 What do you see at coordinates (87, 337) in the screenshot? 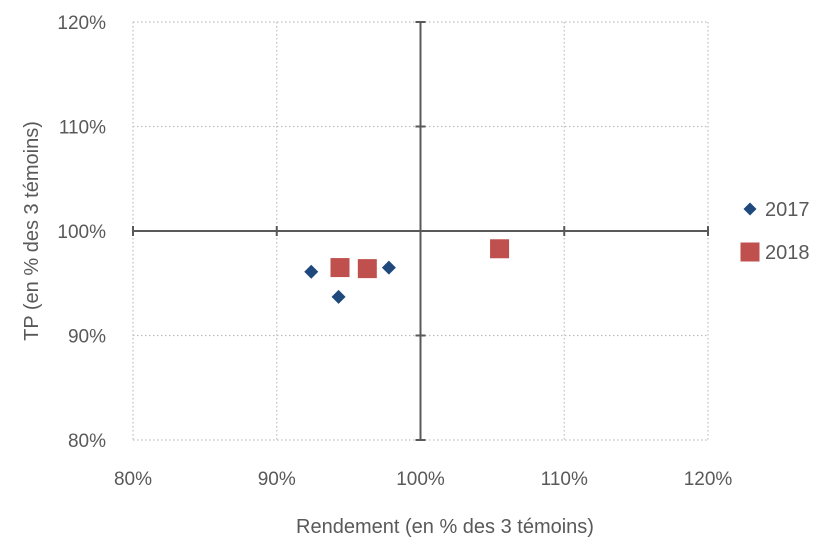
I see `y-tick-label: 90%` at bounding box center [87, 337].